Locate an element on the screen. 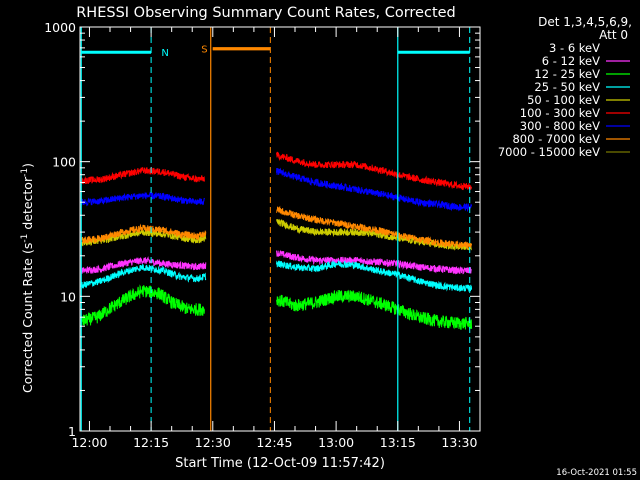 This screenshot has width=640, height=480. x-tick-label-6: 13:15 is located at coordinates (398, 442).